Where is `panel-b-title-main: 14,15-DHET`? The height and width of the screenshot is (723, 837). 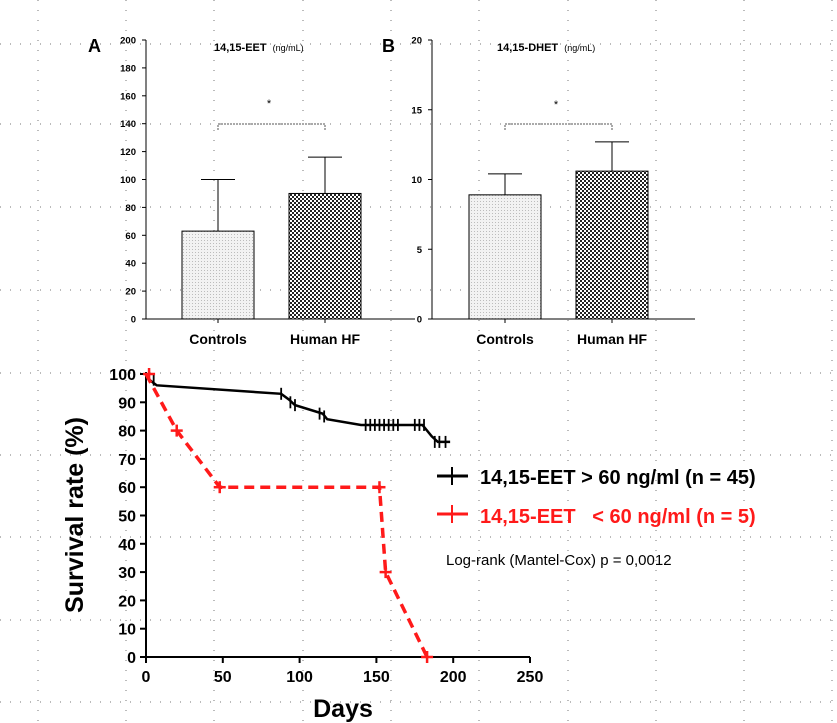 panel-b-title-main: 14,15-DHET is located at coordinates (527, 48).